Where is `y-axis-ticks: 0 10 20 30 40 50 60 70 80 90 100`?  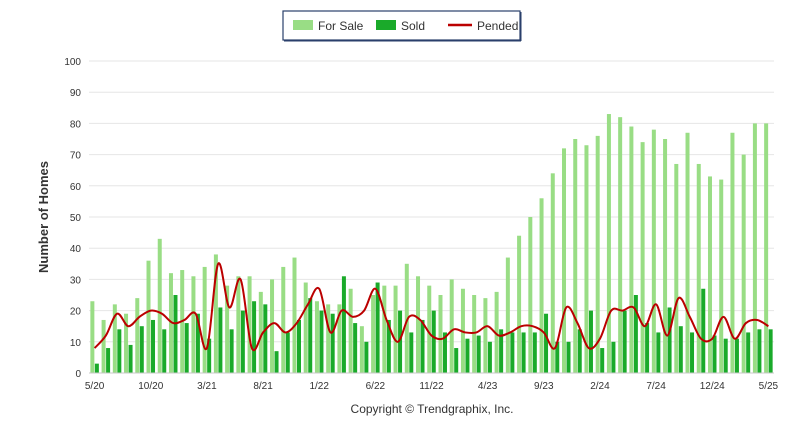
y-axis-ticks: 0 10 20 30 40 50 60 70 80 90 100 is located at coordinates (72, 218).